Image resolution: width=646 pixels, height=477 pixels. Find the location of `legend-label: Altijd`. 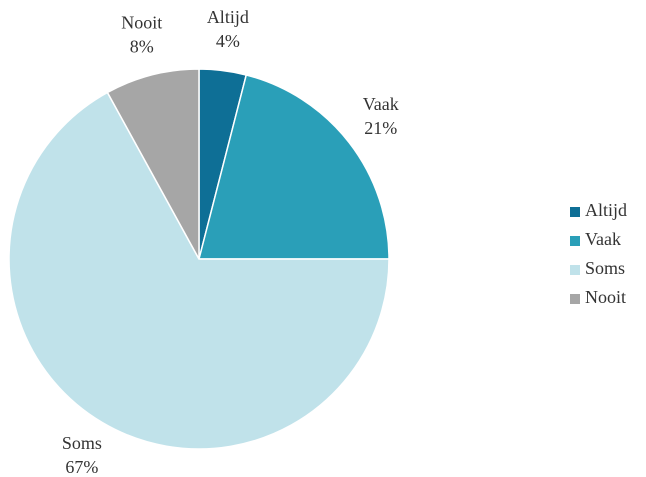

legend-label: Altijd is located at coordinates (606, 210).